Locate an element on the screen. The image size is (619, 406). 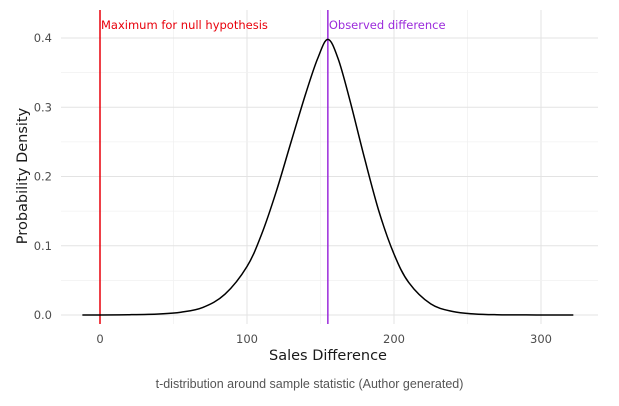
x-tick-label: 300 is located at coordinates (541, 339).